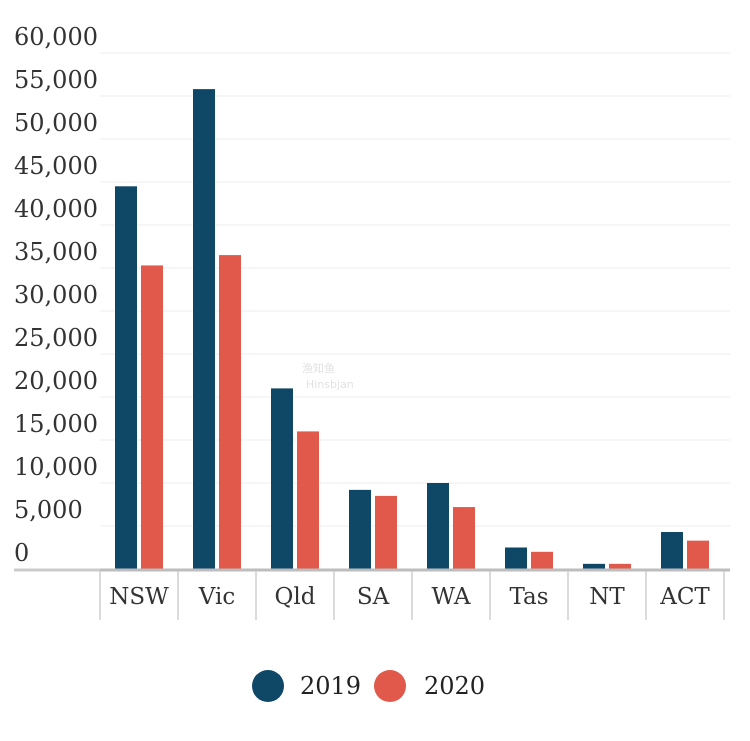 This screenshot has height=741, width=750. Describe the element at coordinates (330, 686) in the screenshot. I see `legend-label-2019: 2019` at that location.